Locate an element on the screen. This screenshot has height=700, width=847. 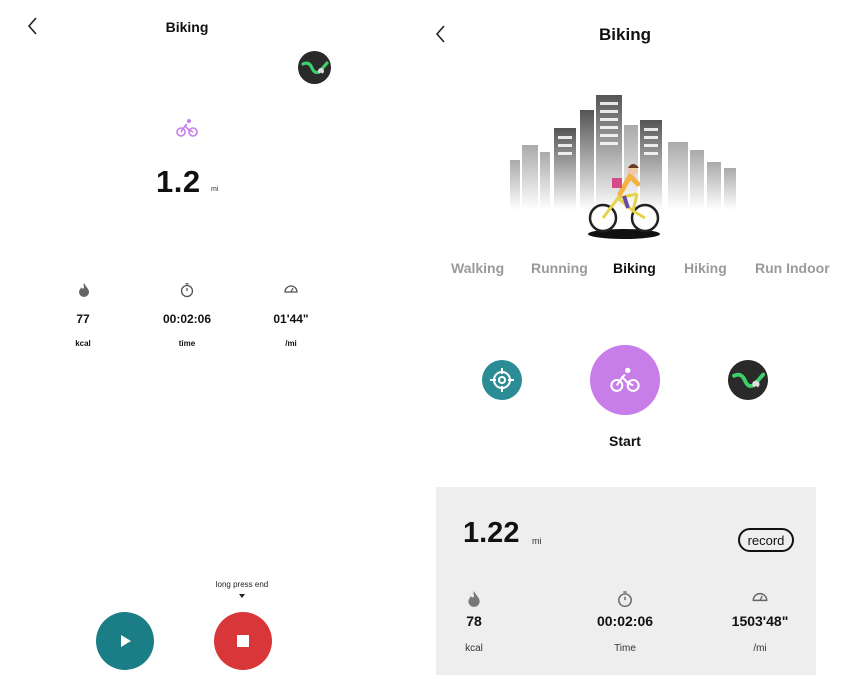
play-icon is located at coordinates (126, 641).